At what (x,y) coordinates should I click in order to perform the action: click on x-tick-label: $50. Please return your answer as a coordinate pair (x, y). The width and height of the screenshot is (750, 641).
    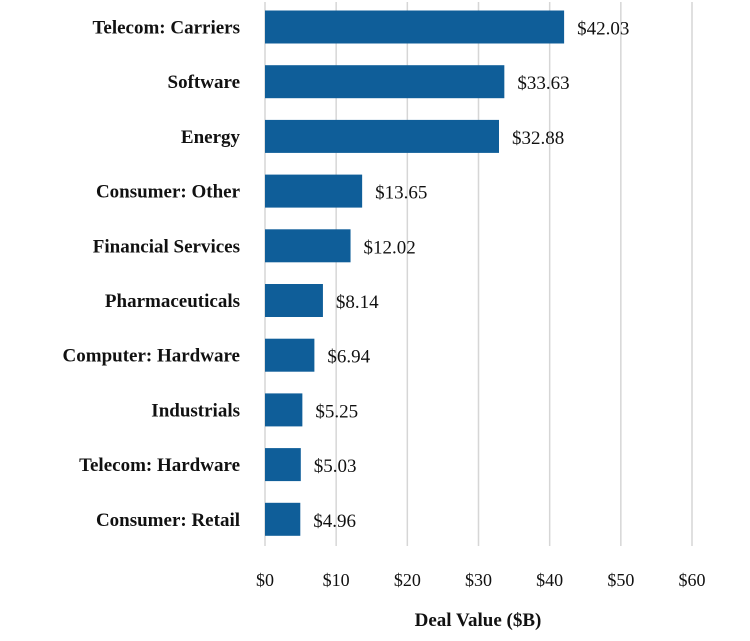
    Looking at the image, I should click on (620, 580).